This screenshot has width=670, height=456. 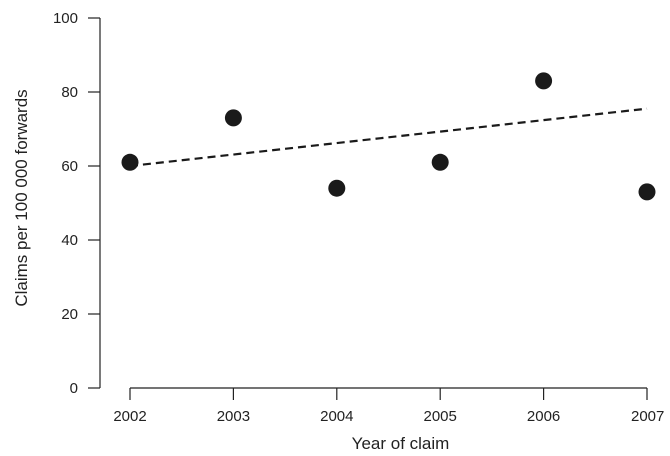 I want to click on y-axis: 0 20 40 60 80 100, so click(x=77, y=203).